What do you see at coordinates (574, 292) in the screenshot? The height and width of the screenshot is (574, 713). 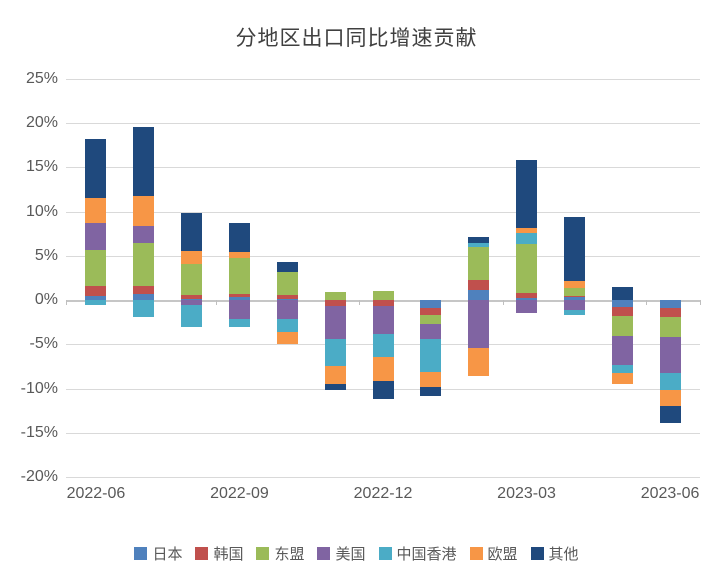 I see `bar-segment-2023-04-东盟` at bounding box center [574, 292].